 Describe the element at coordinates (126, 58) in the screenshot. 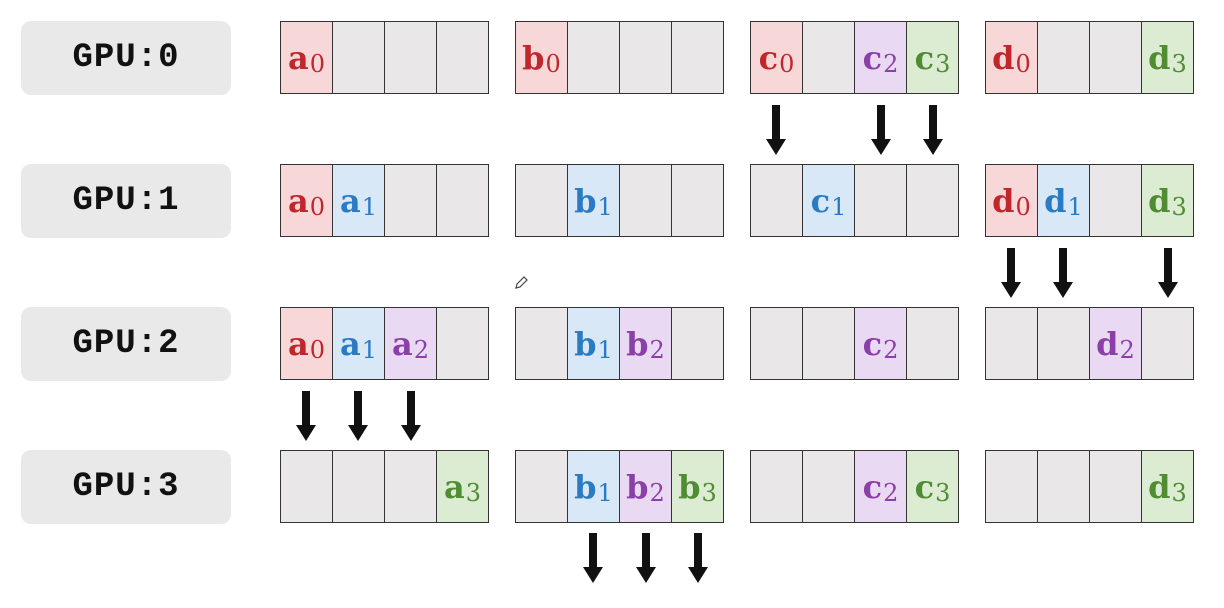

I see `gpu-label-0: GPU:0` at that location.